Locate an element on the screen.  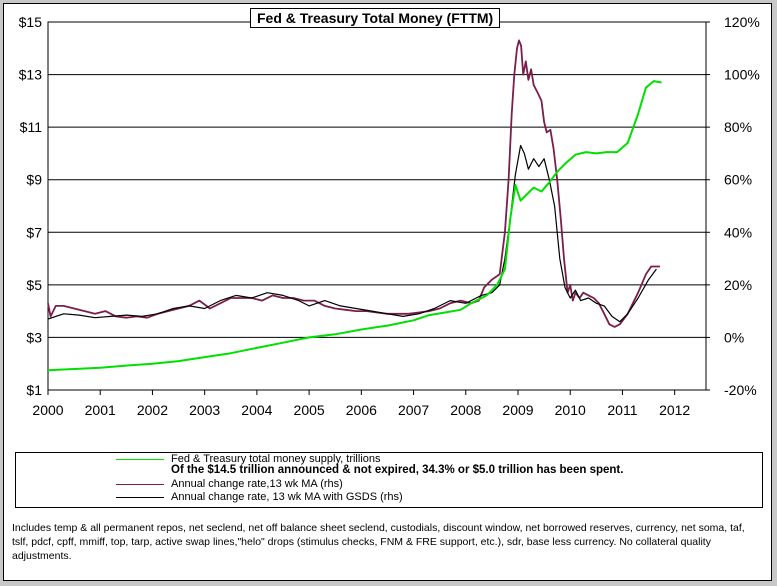
x-tick-label: 2003 is located at coordinates (204, 410).